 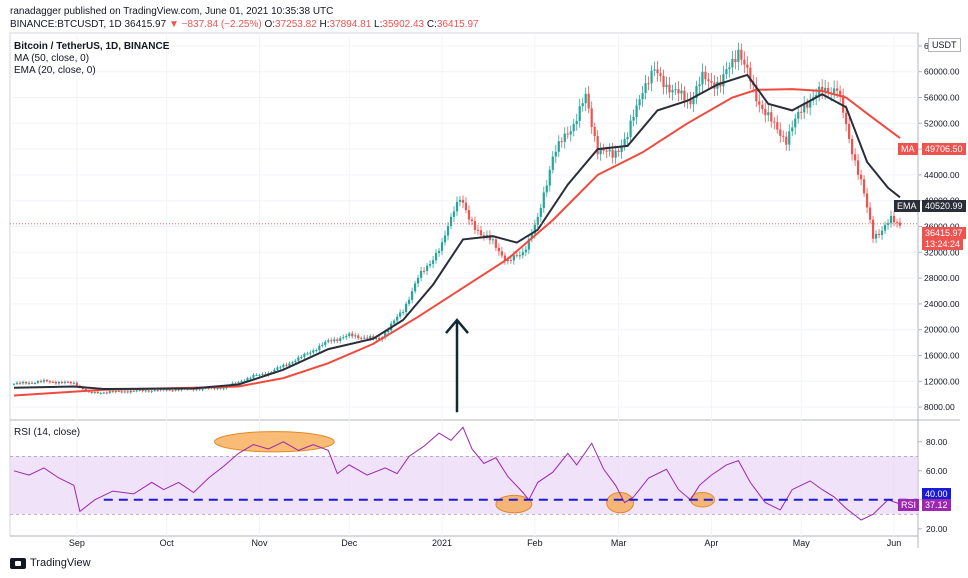 I want to click on last-price-tag: 36415.97, so click(x=944, y=233).